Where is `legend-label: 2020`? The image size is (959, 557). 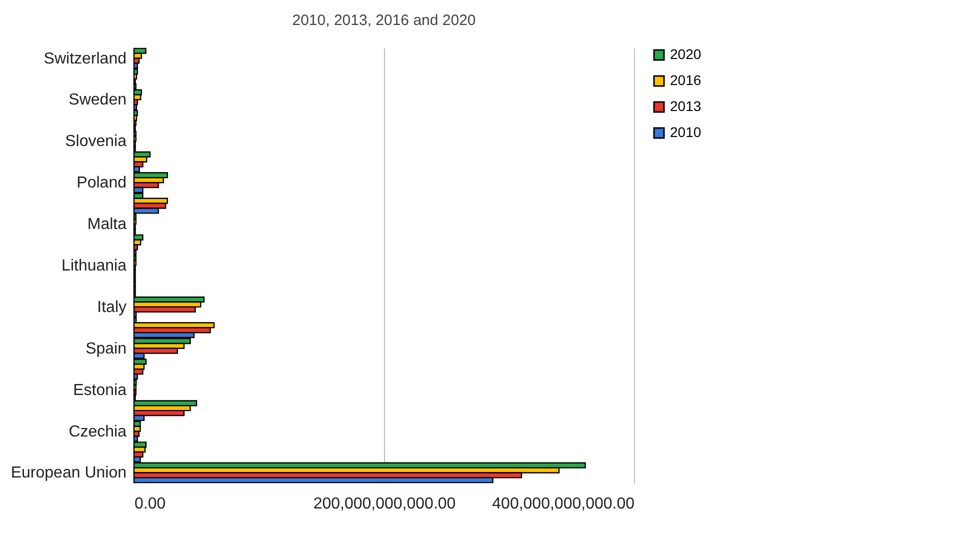
legend-label: 2020 is located at coordinates (686, 54).